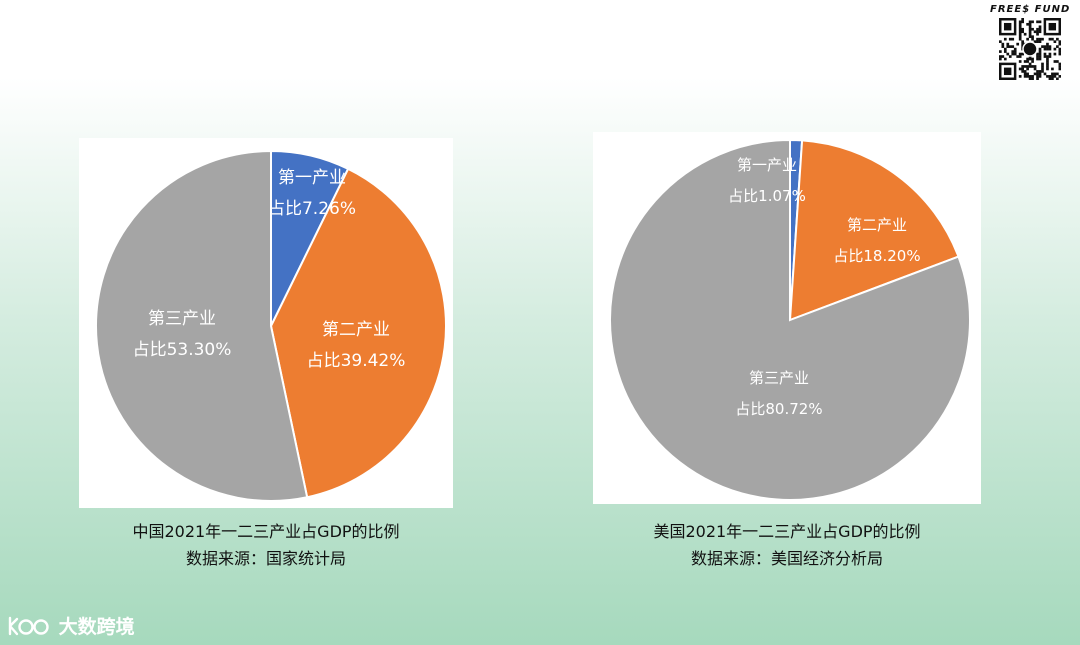  I want to click on brand-name: FREE$ FUND, so click(1030, 9).